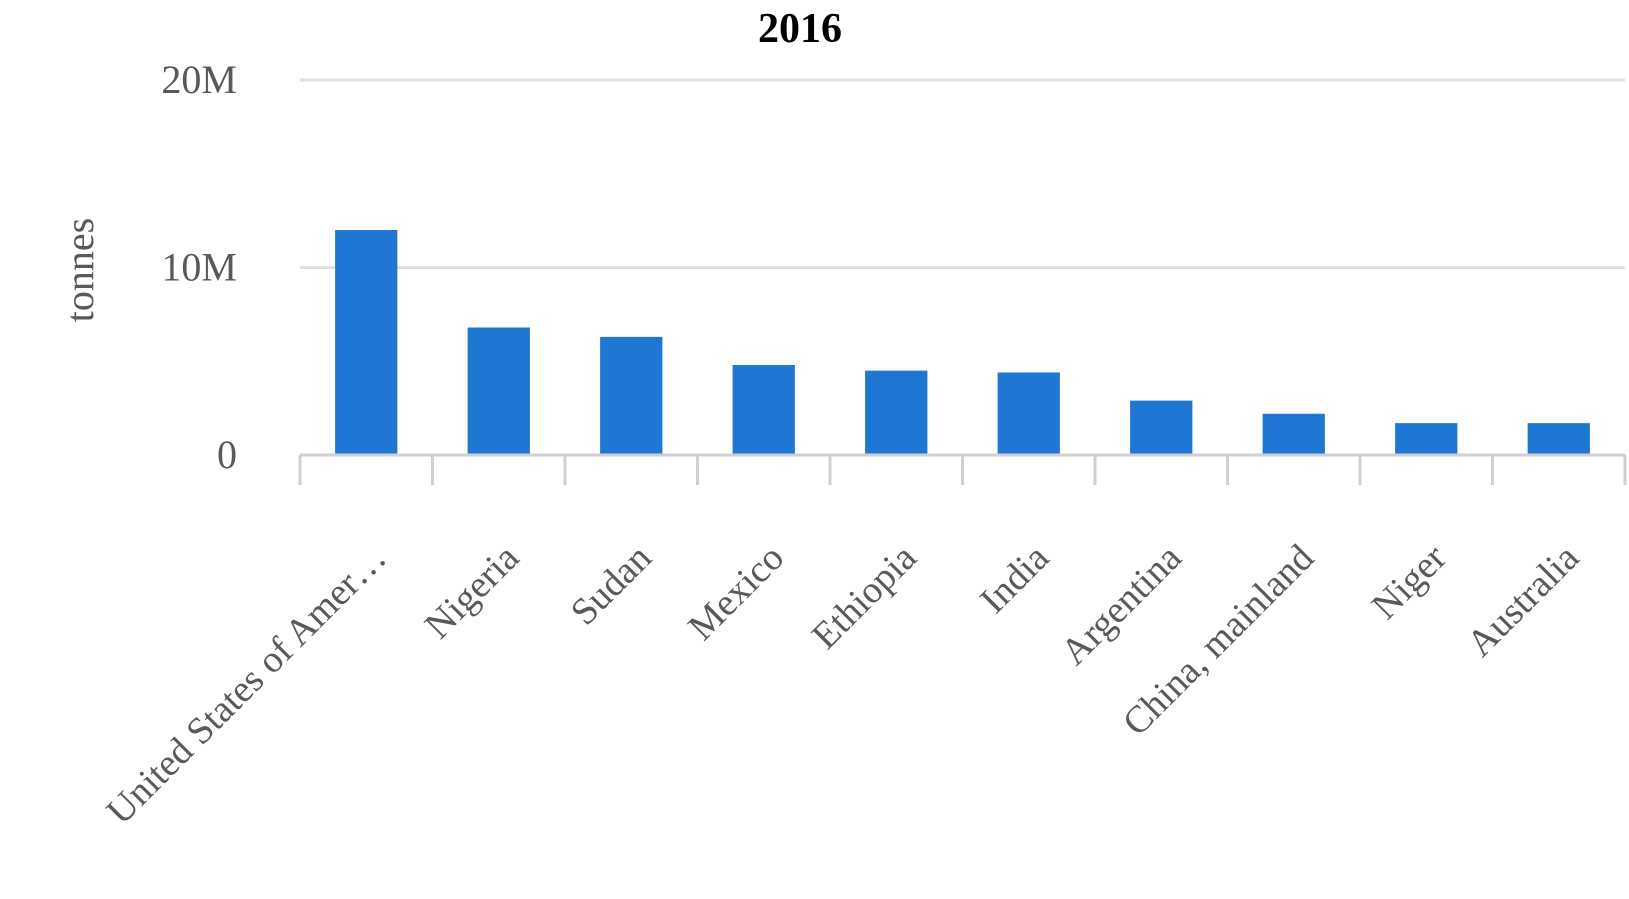 Image resolution: width=1629 pixels, height=899 pixels. I want to click on y-tick-label: 20M, so click(199, 79).